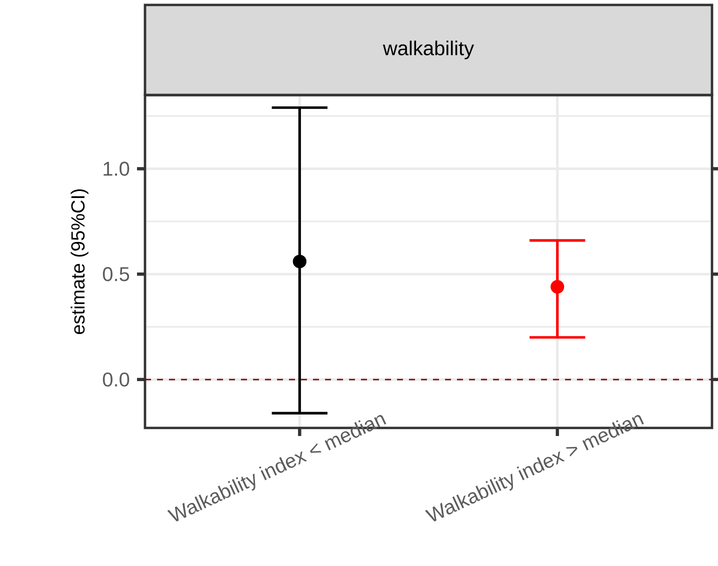  What do you see at coordinates (116, 274) in the screenshot?
I see `y-tick-label: 0.5` at bounding box center [116, 274].